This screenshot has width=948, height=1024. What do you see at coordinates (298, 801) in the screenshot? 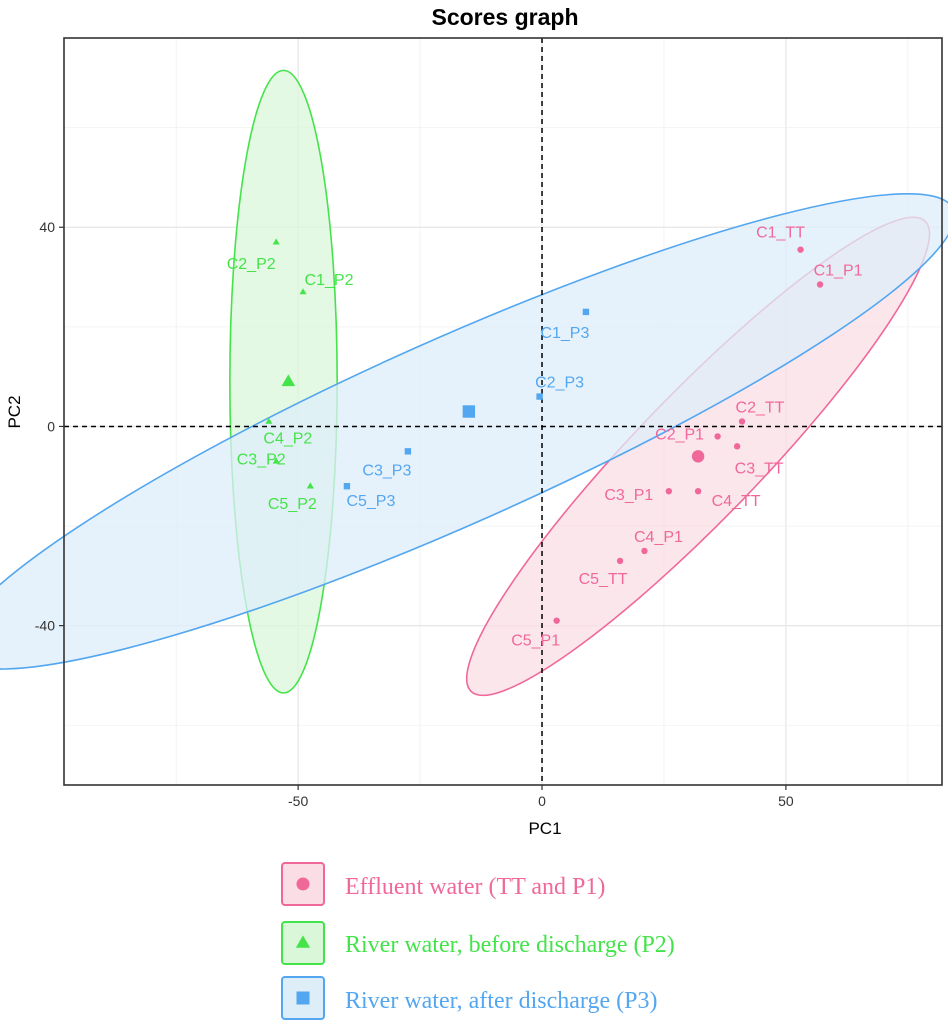
I see `x-tick-label: -50` at bounding box center [298, 801].